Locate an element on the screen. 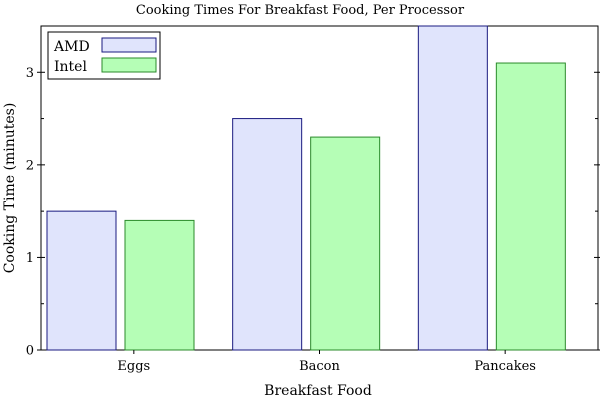 Image resolution: width=600 pixels, height=400 pixels. x-tick-label-pancakes: Pancakes is located at coordinates (505, 366).